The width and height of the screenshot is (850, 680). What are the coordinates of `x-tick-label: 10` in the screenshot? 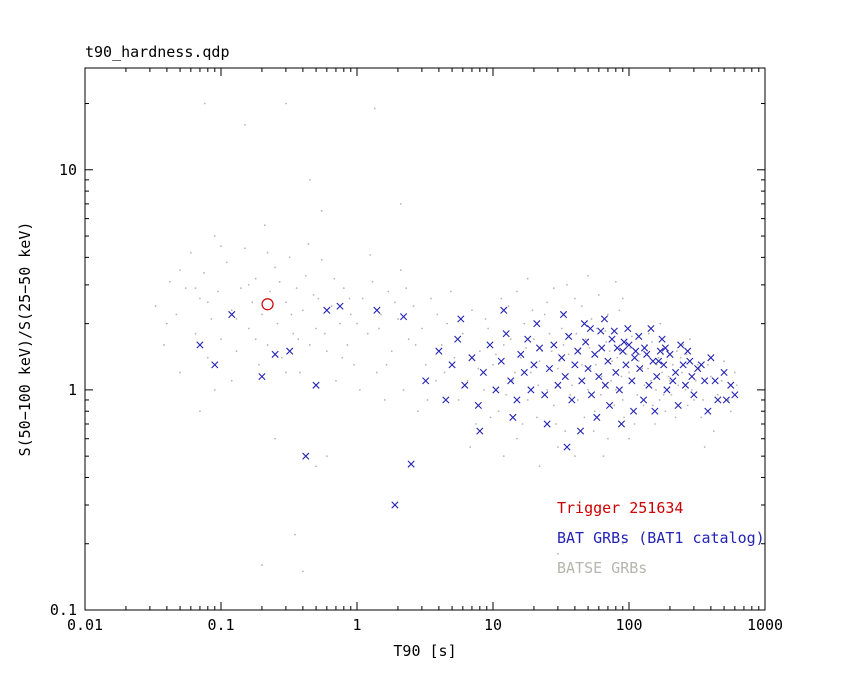 It's located at (493, 625).